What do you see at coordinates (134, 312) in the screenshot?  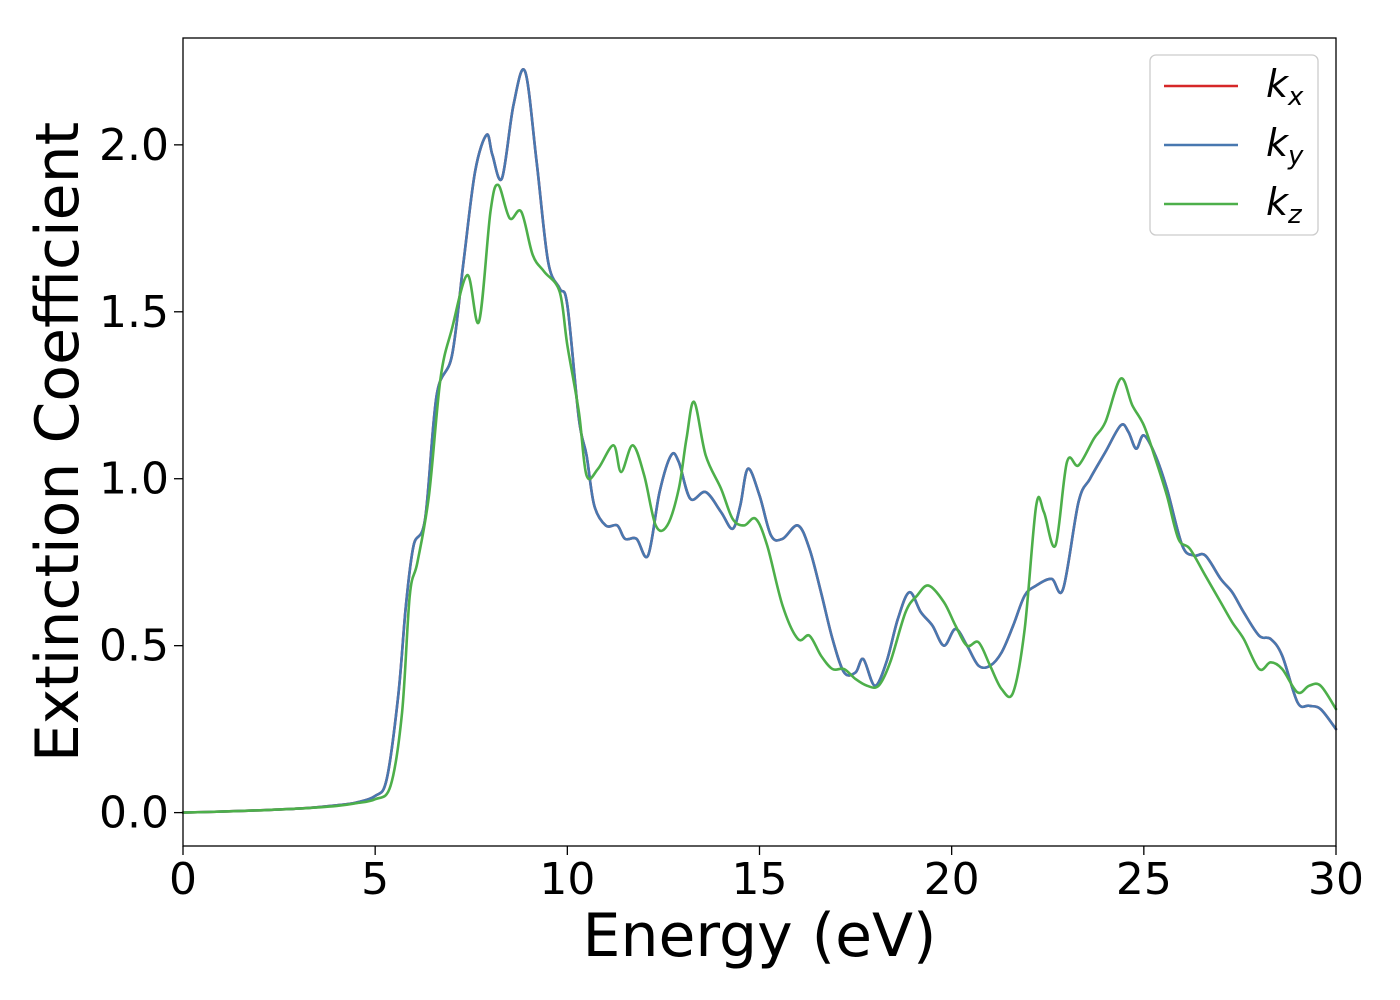 I see `y-tick-label: 1.5` at bounding box center [134, 312].